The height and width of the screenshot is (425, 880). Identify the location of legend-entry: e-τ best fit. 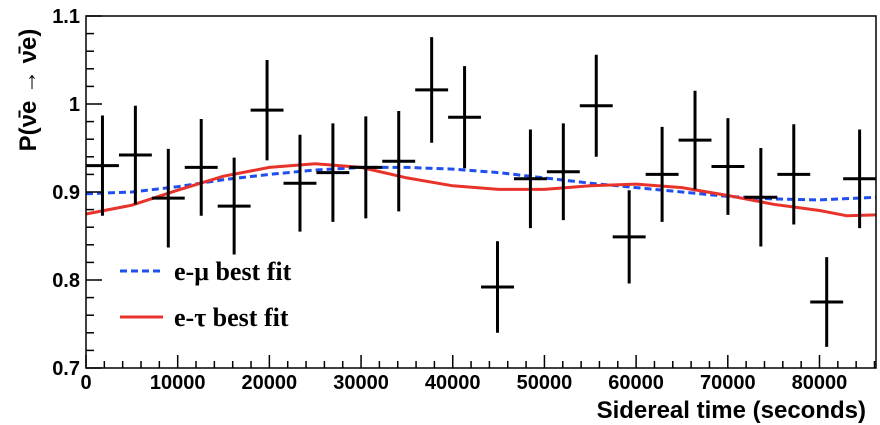
(204, 317).